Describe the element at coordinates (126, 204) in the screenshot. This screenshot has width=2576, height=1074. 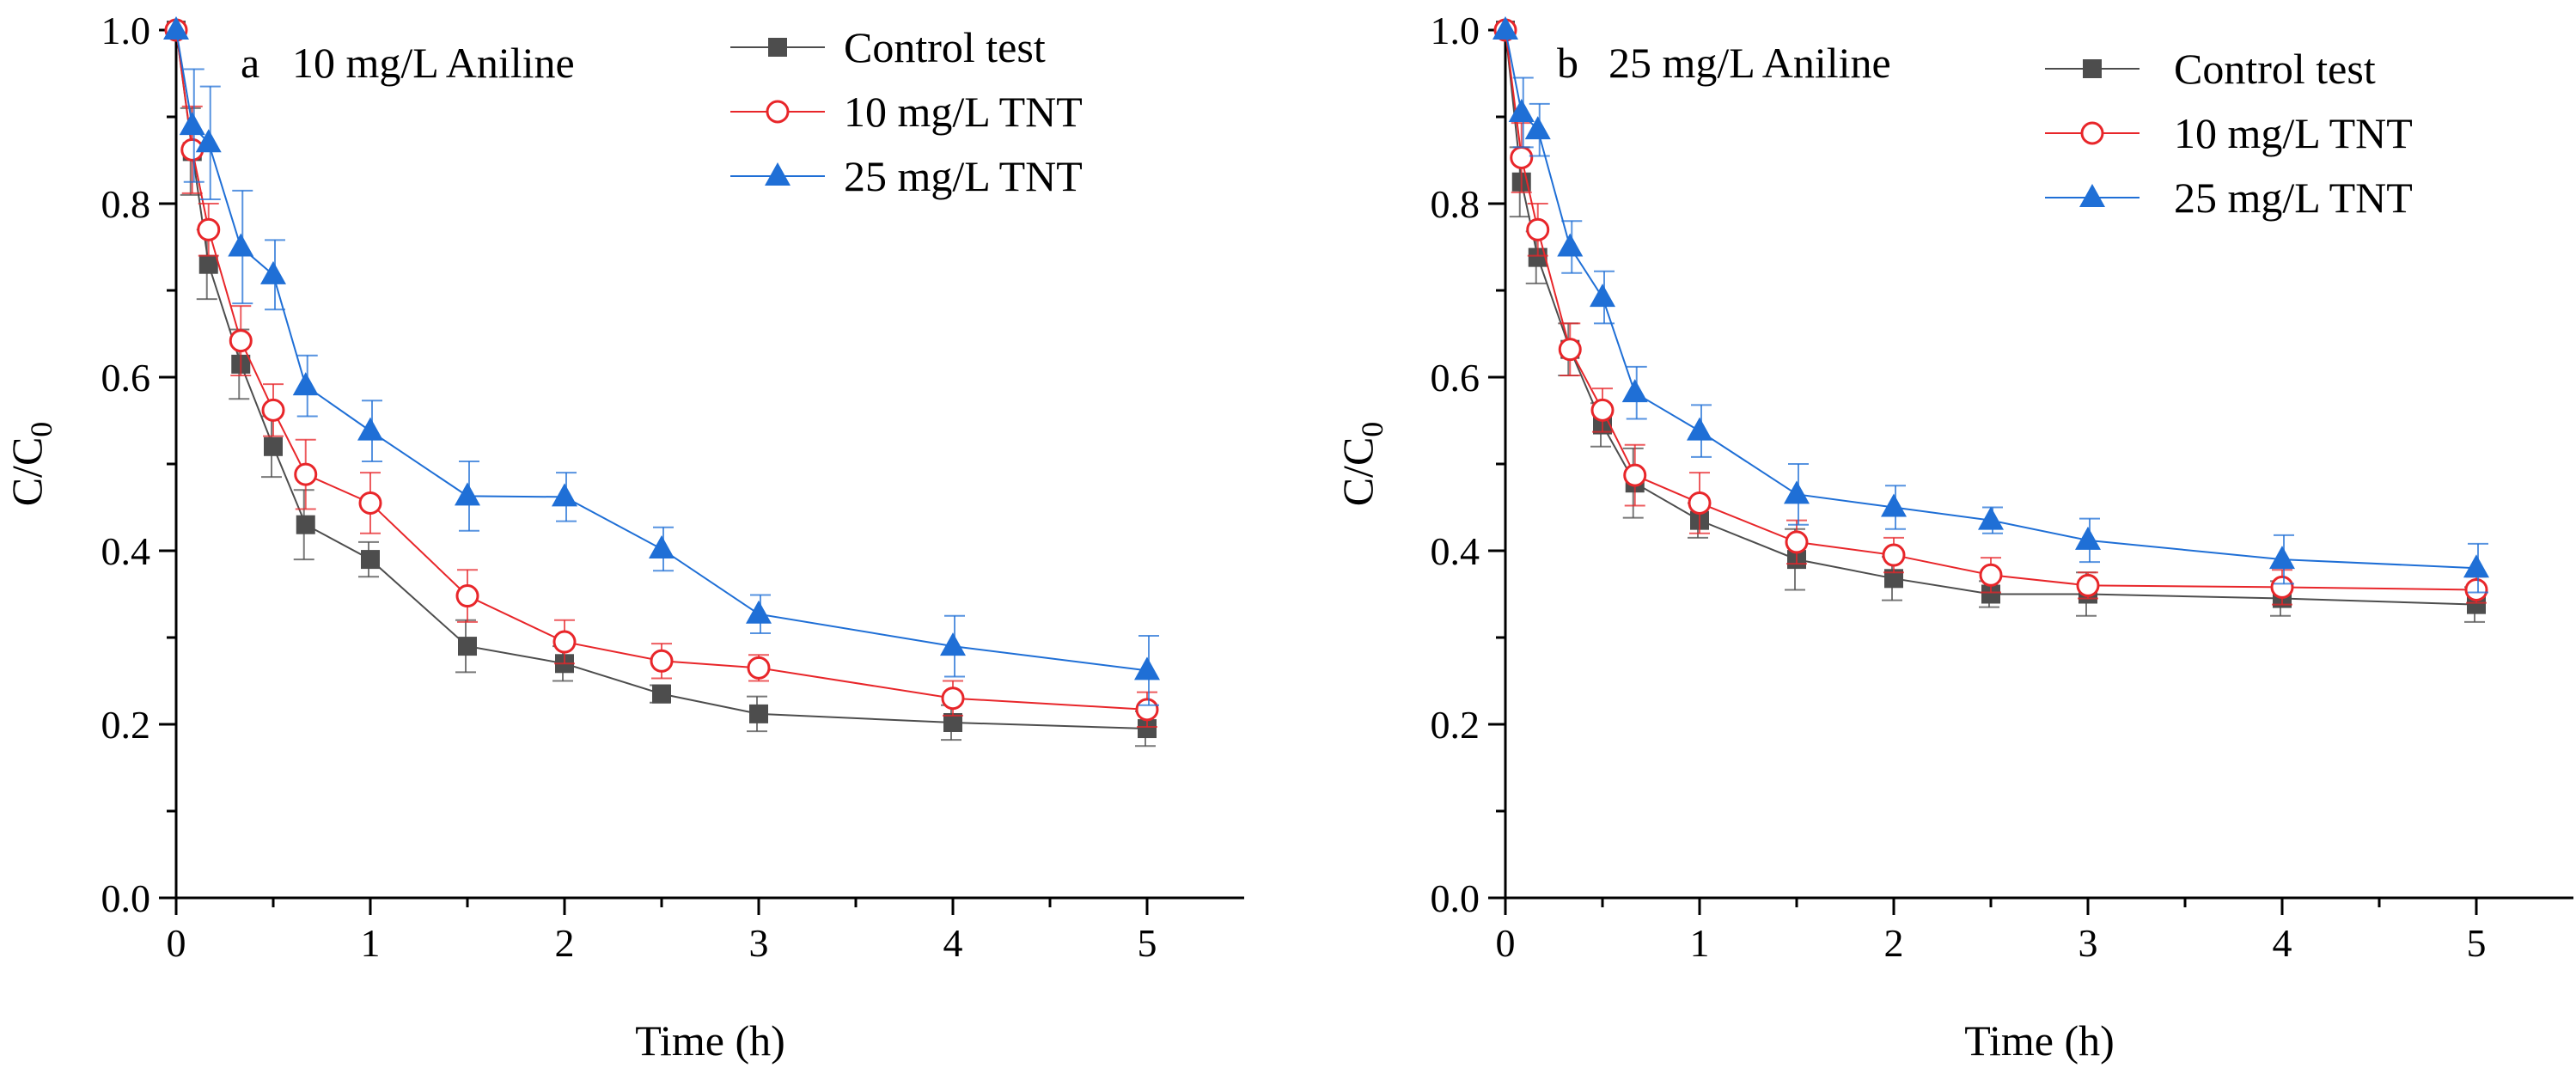
I see `y-tick-label: 0.8` at that location.